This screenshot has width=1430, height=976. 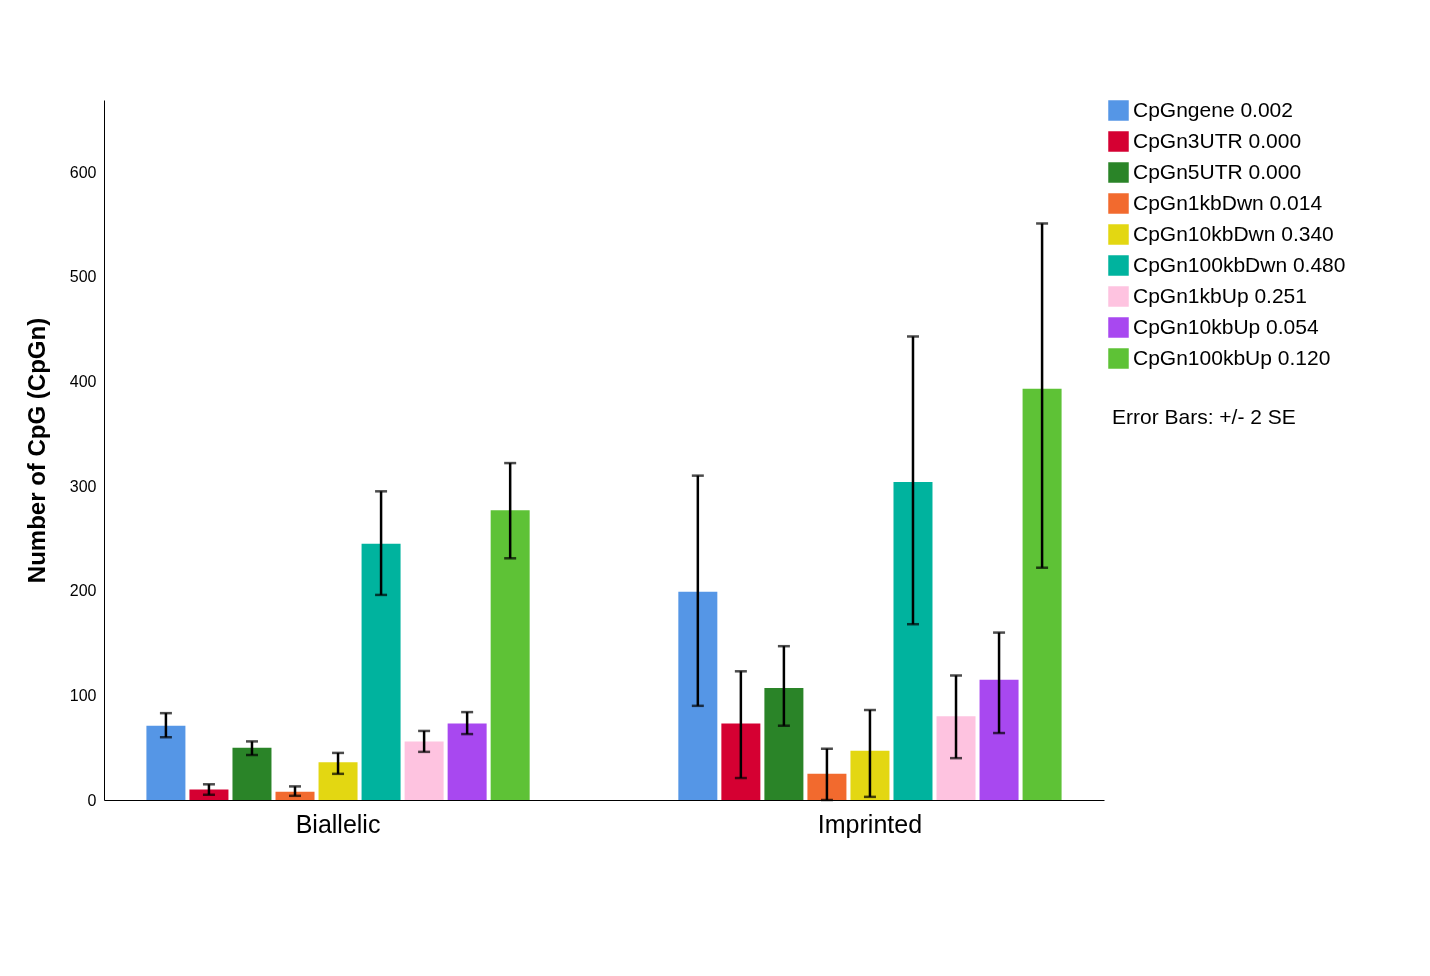 What do you see at coordinates (1217, 171) in the screenshot?
I see `legend-label: CpGn5UTR 0.000` at bounding box center [1217, 171].